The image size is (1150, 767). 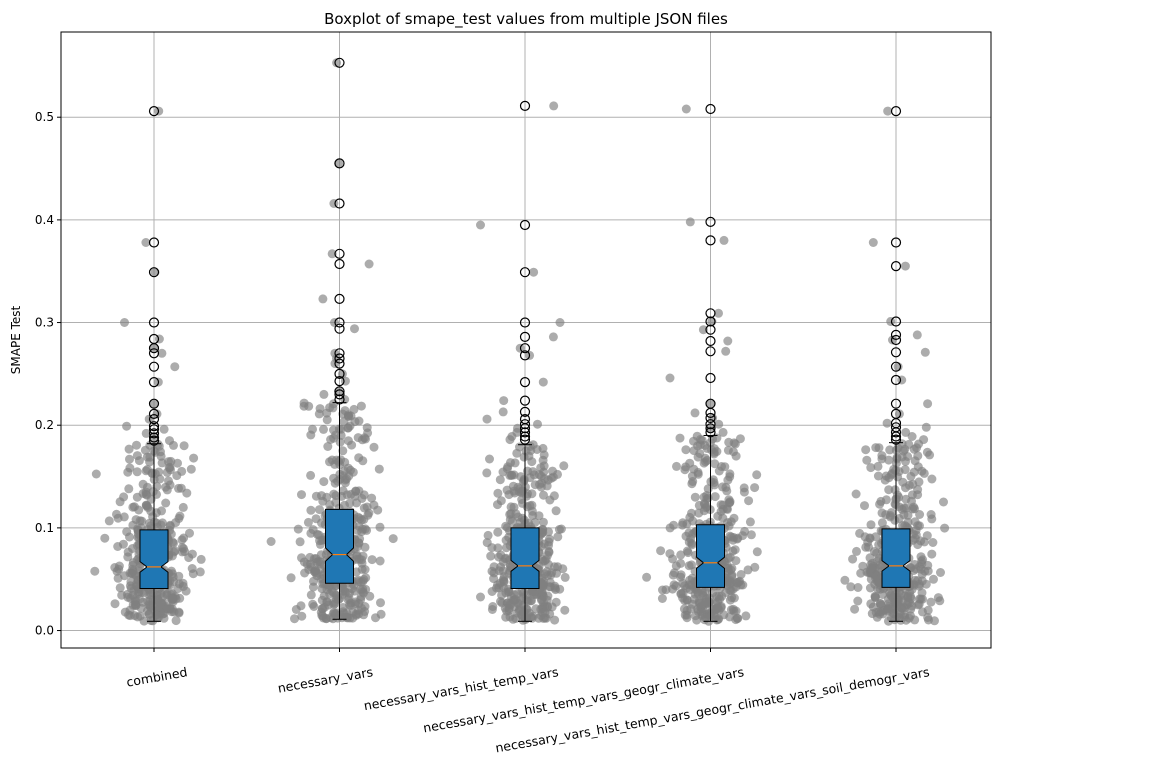 I want to click on y-axis-label: SMAPE Test, so click(x=16, y=339).